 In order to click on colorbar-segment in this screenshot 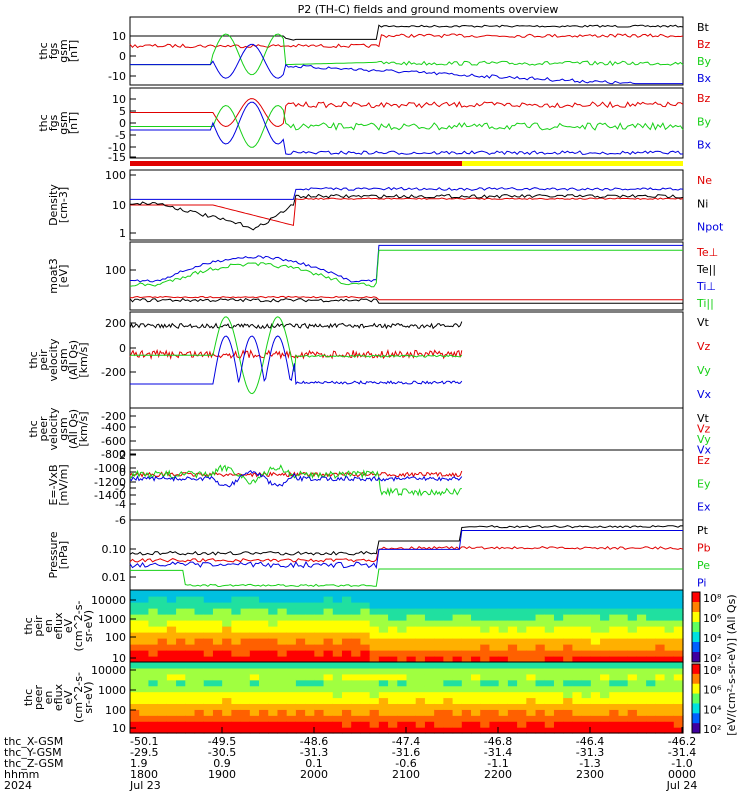, I will do `click(696, 689)`.